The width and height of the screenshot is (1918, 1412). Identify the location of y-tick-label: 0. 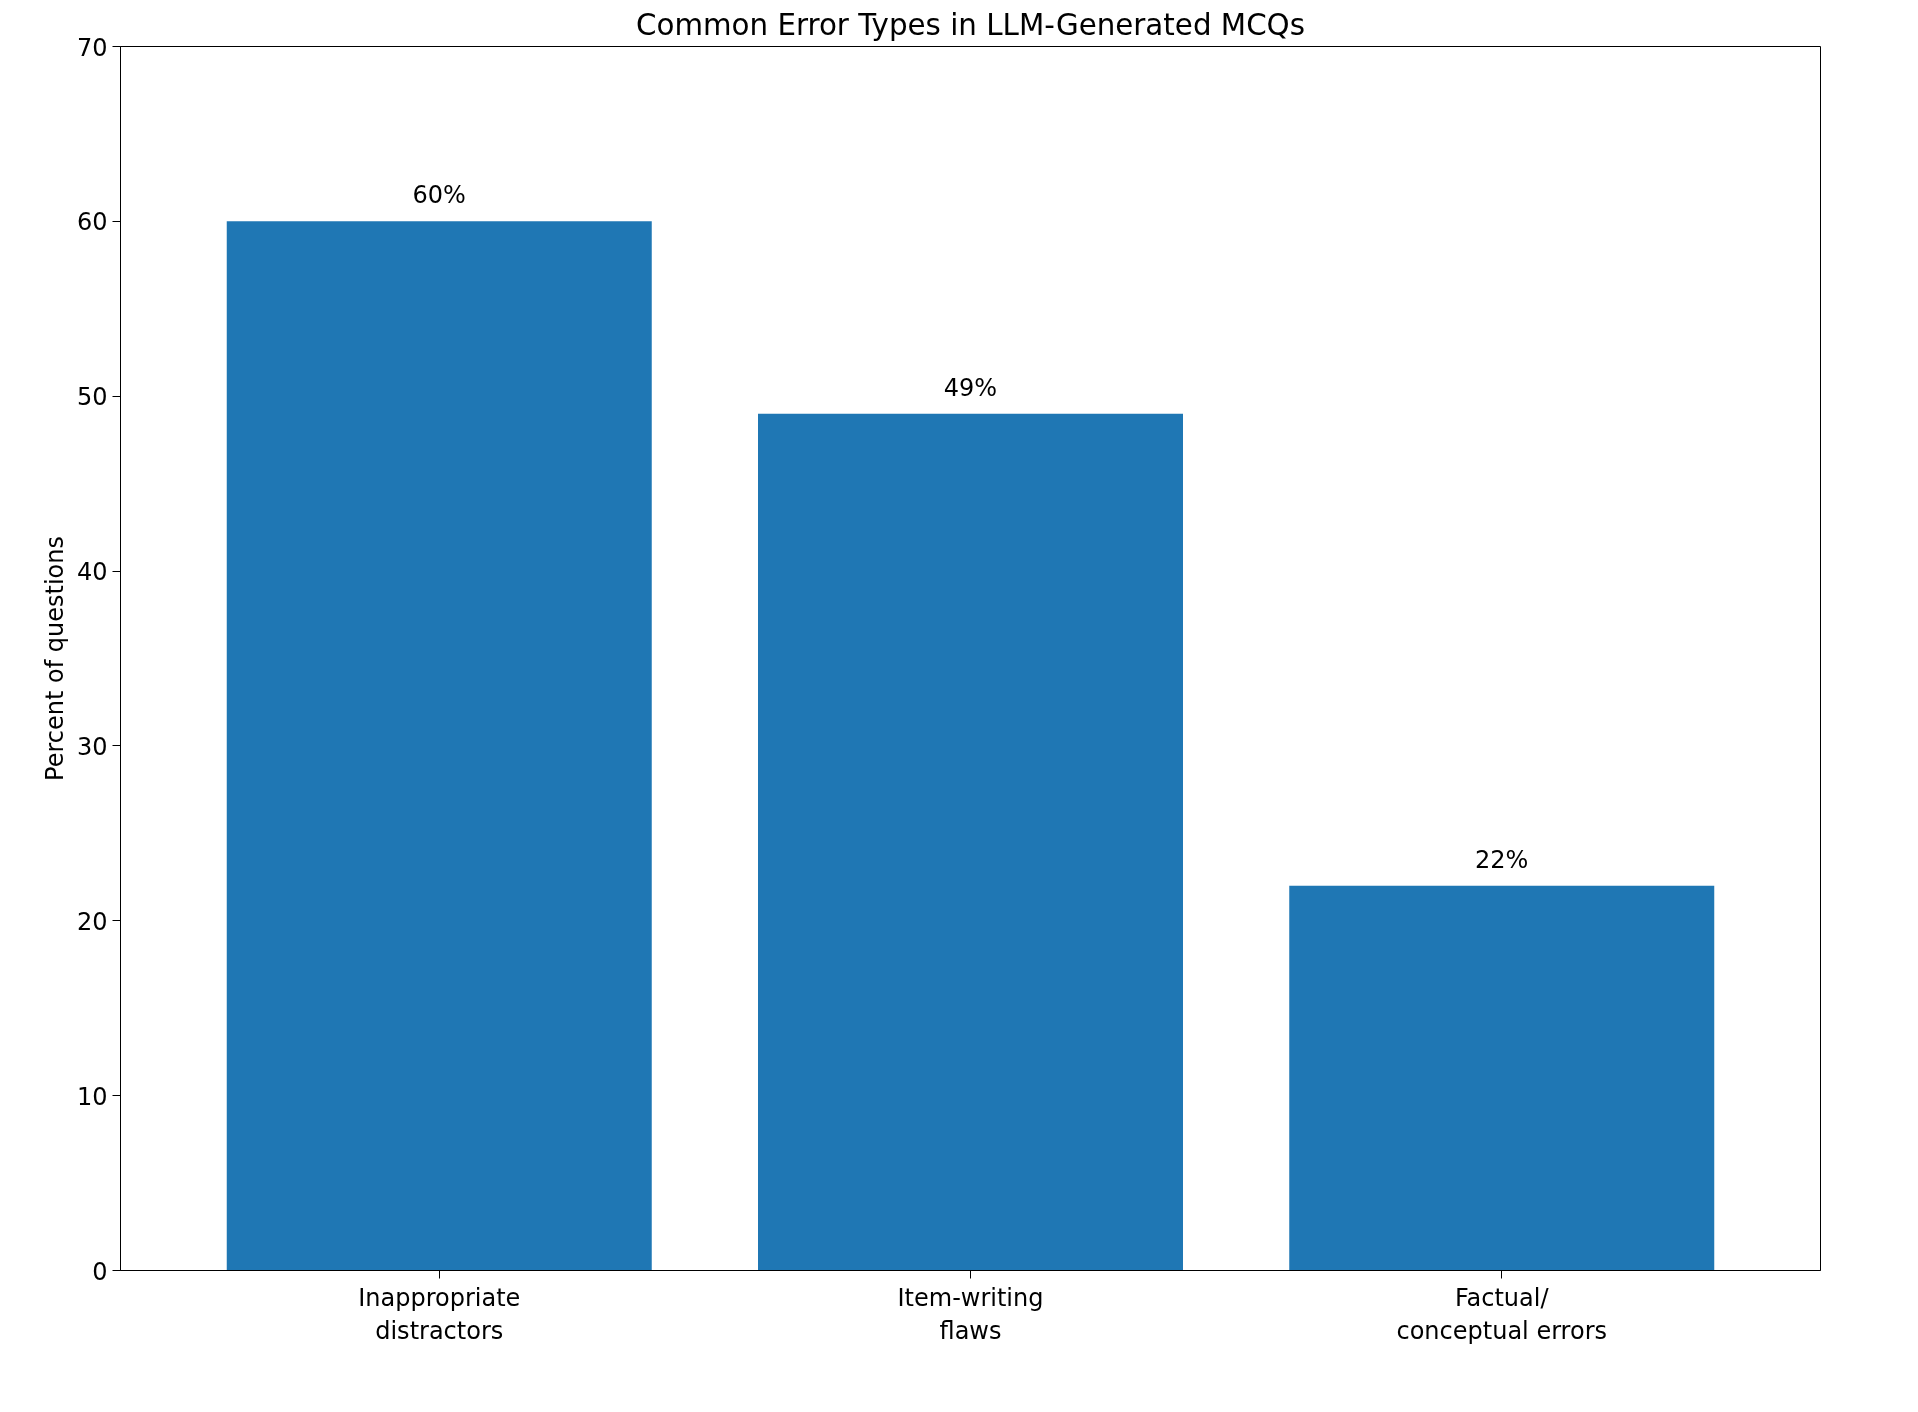
(100, 1271).